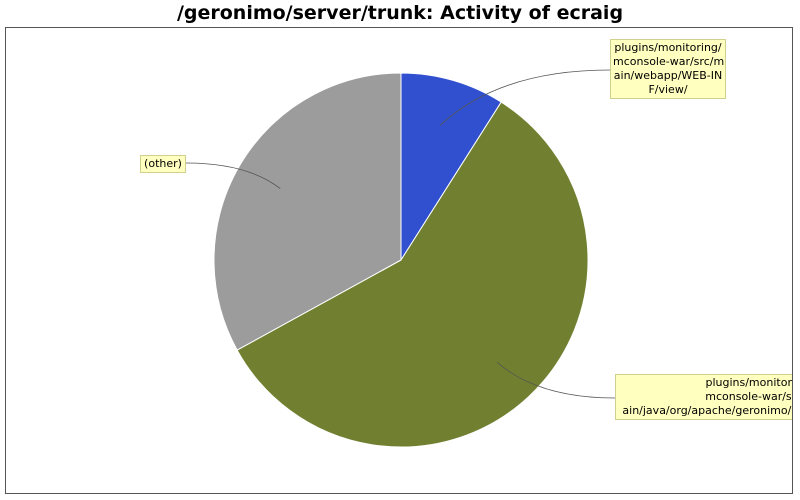  I want to click on slice-label-line: (other), so click(163, 163).